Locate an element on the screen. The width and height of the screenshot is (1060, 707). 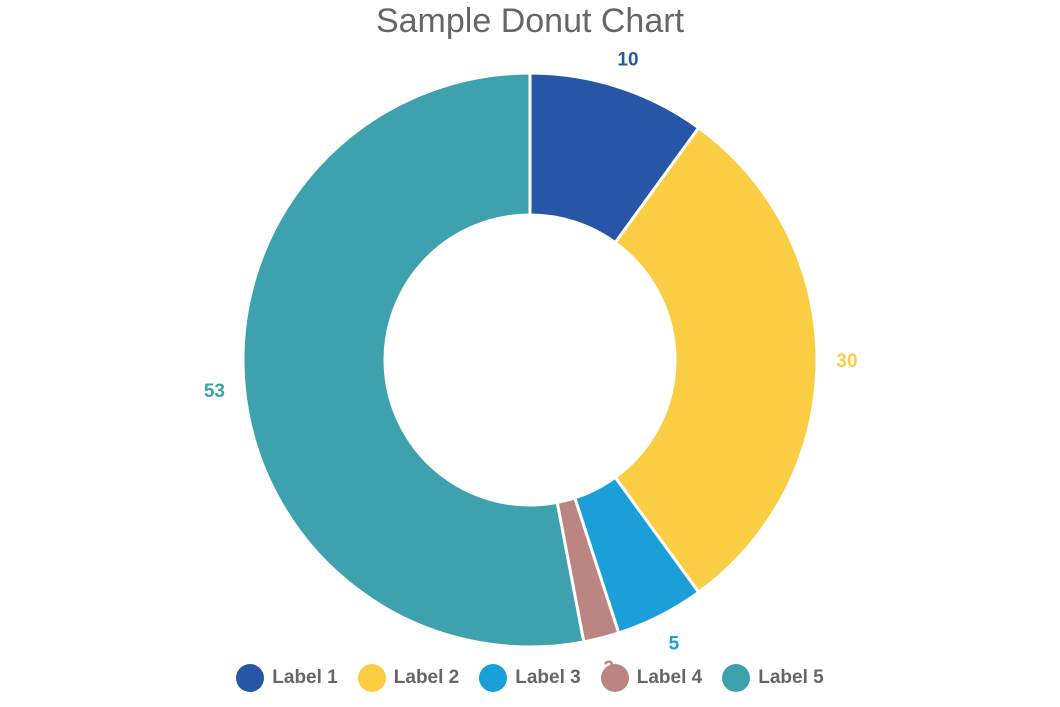
legend-item-5: Label 5 is located at coordinates (773, 678).